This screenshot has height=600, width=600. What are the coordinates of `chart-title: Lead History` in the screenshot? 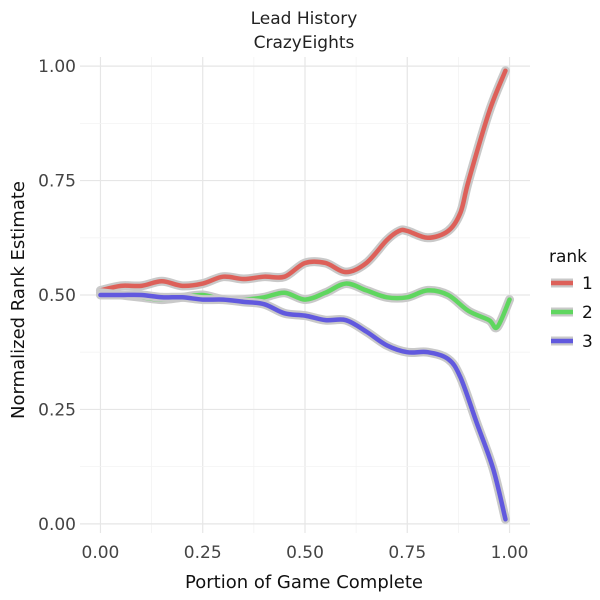 It's located at (304, 19).